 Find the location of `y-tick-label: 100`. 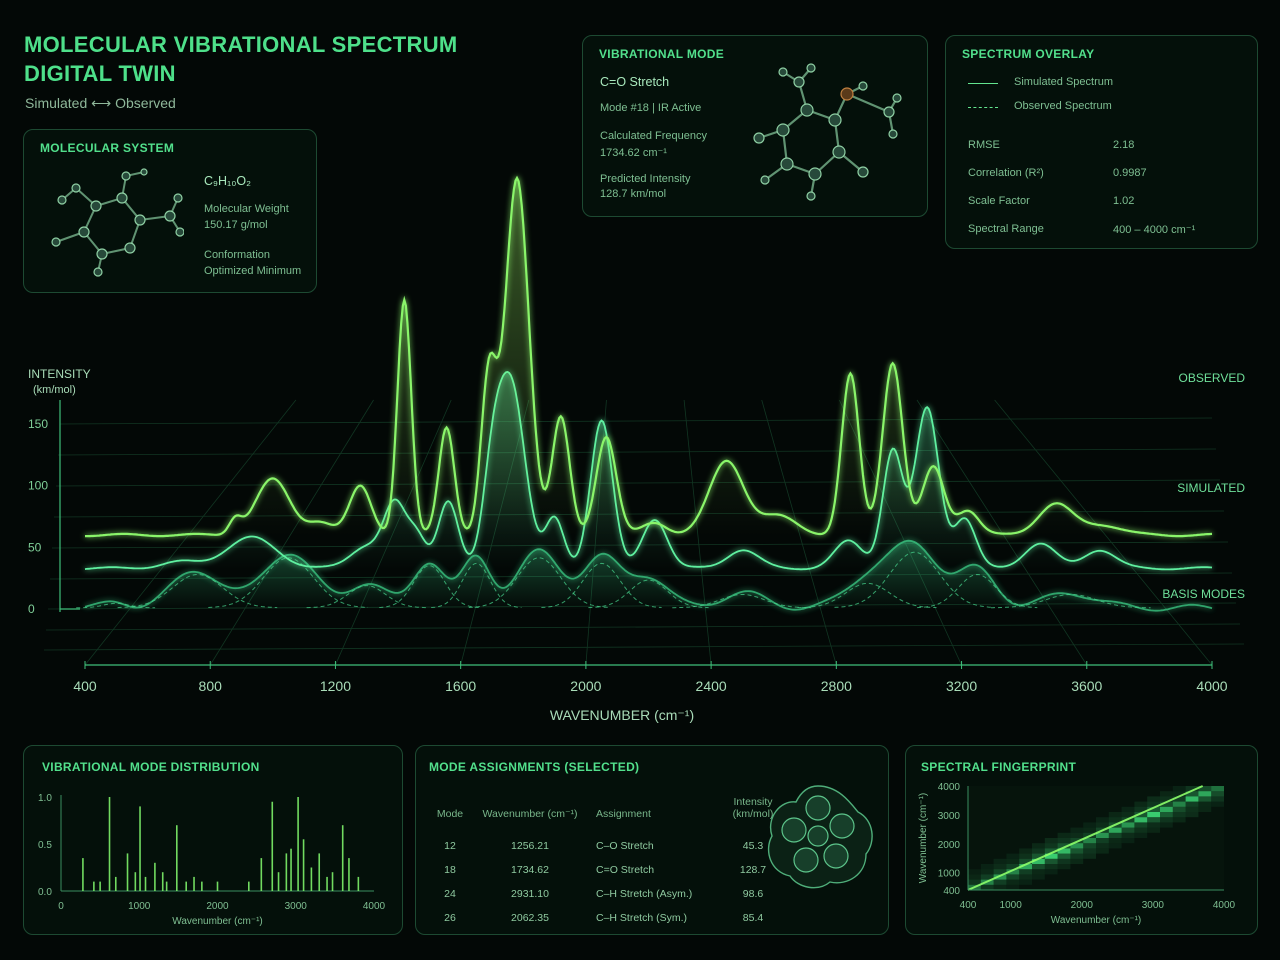

y-tick-label: 100 is located at coordinates (38, 486).